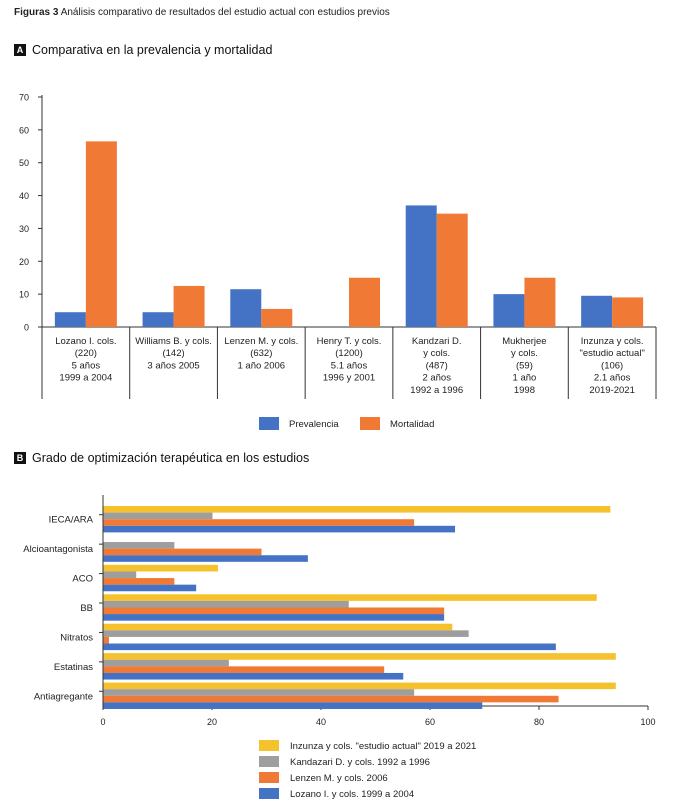 This screenshot has height=808, width=676. What do you see at coordinates (321, 722) in the screenshot?
I see `x-tick-label: 40` at bounding box center [321, 722].